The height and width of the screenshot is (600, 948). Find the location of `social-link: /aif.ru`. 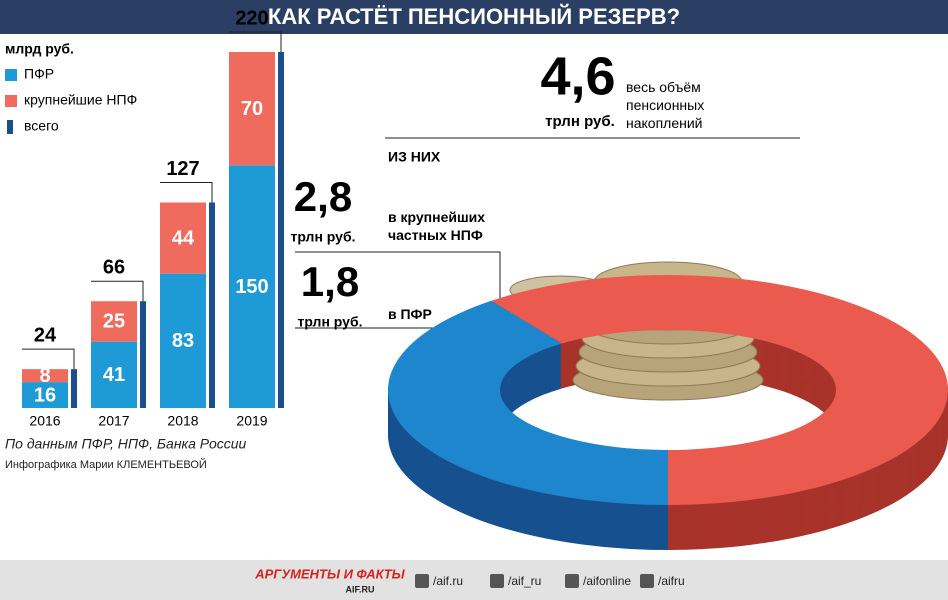

social-link: /aif.ru is located at coordinates (448, 581).